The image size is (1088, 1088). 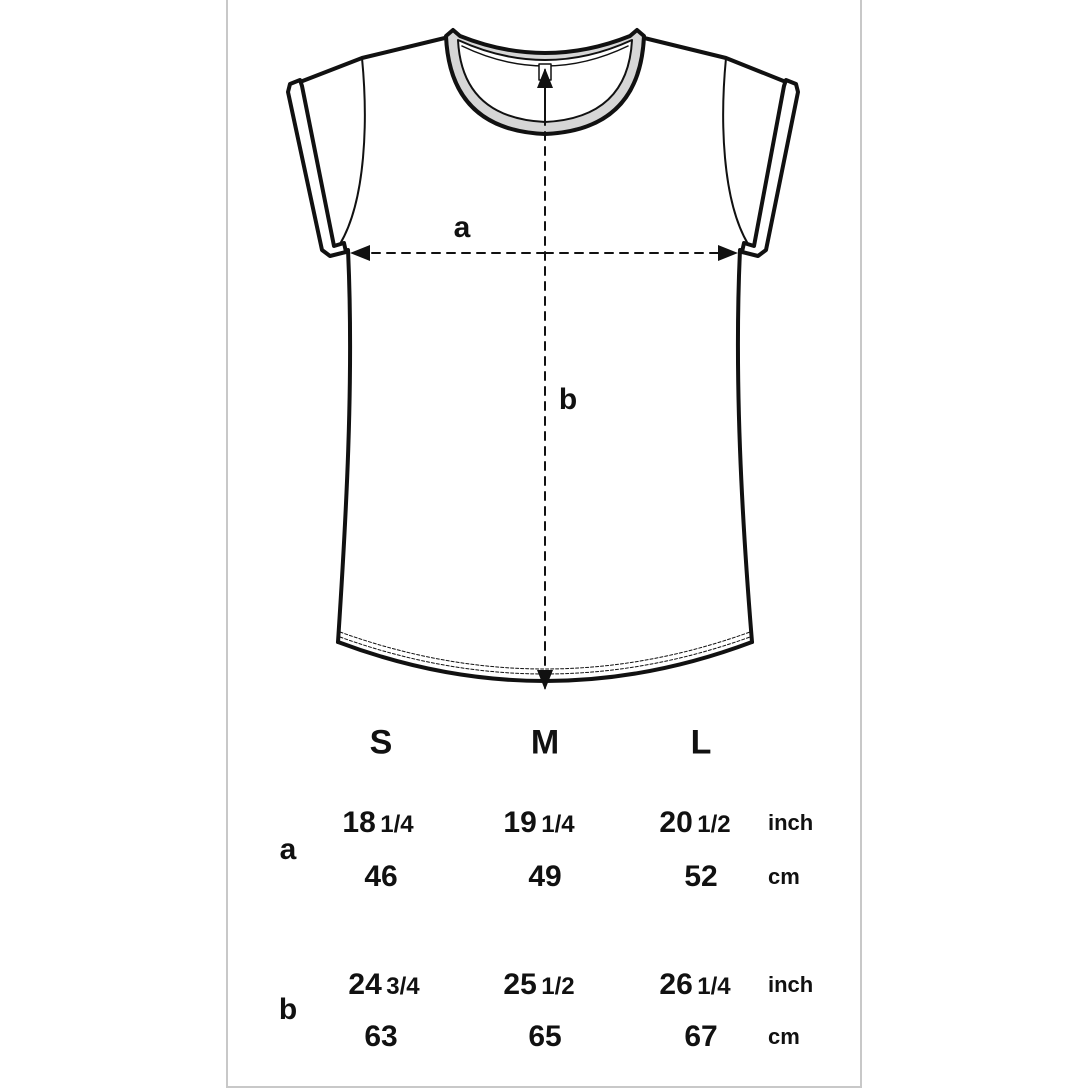 I want to click on left-side, so click(x=344, y=446).